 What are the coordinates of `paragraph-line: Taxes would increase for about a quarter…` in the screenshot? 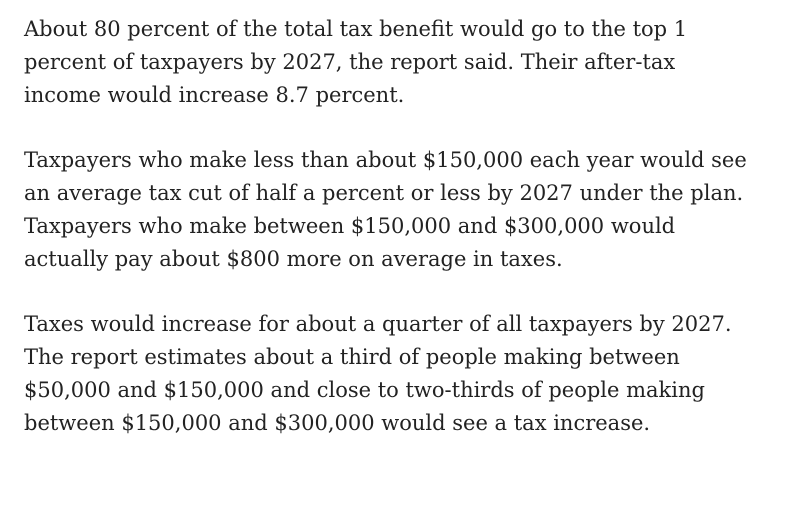 It's located at (378, 324).